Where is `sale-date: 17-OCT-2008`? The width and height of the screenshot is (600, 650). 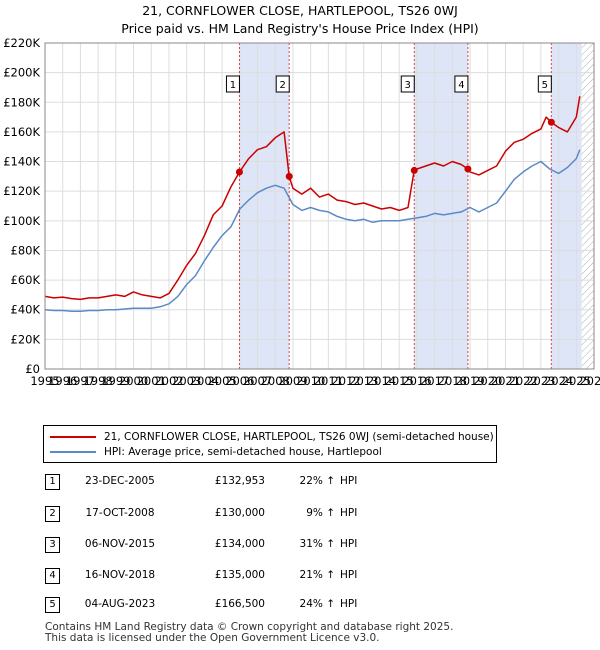
sale-date: 17-OCT-2008 is located at coordinates (120, 513).